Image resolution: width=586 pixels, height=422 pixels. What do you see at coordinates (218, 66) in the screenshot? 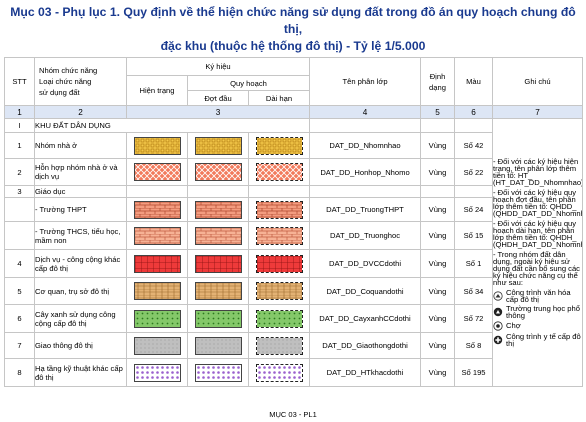
I see `header-kyhieu: Ký hiệu` at bounding box center [218, 66].